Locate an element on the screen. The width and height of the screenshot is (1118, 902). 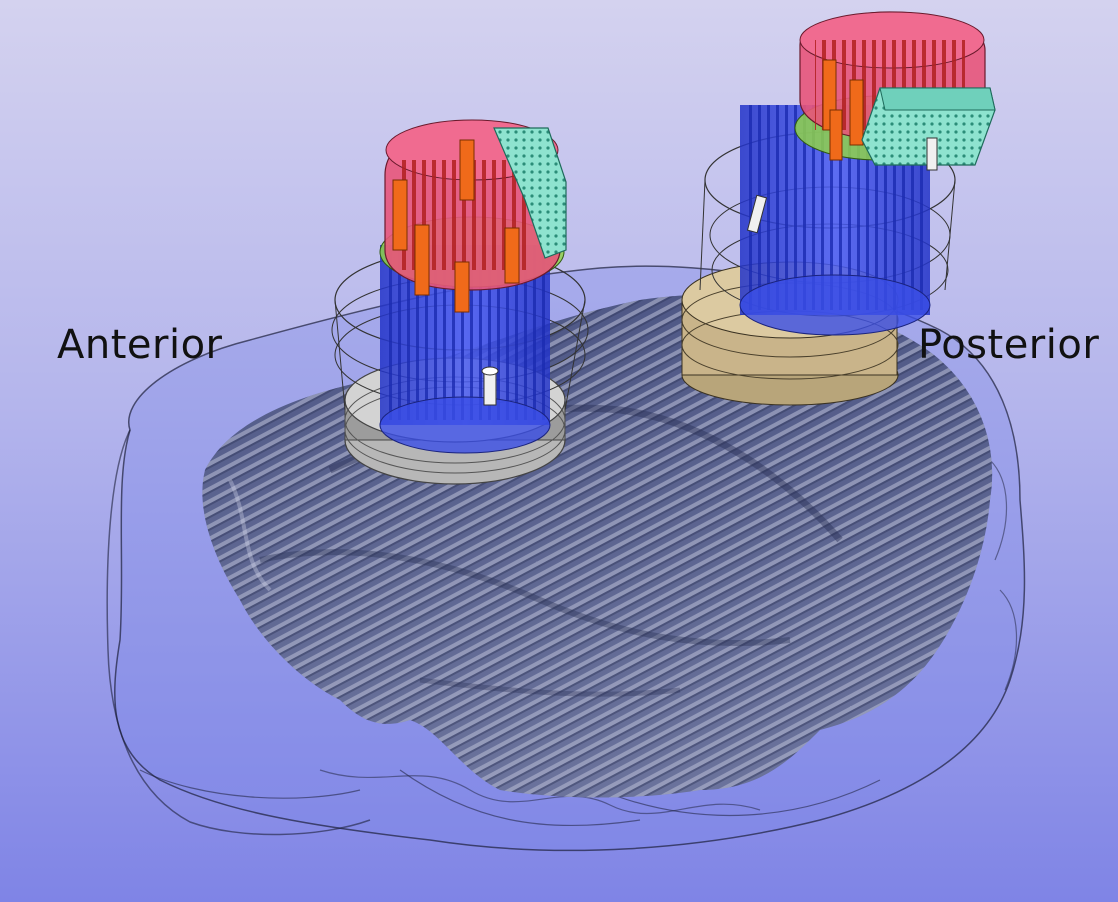
anterior-implant-icon is located at coordinates (460, 302).